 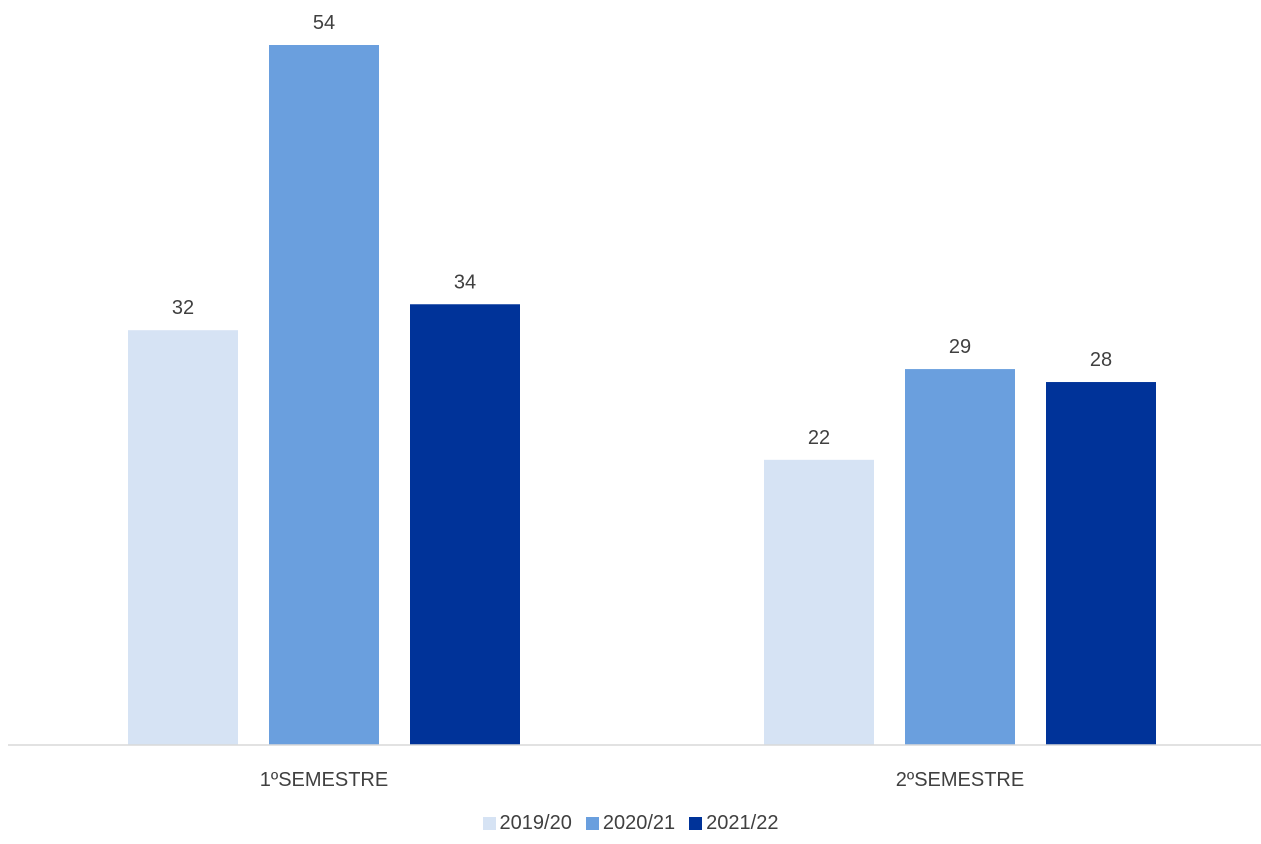 I want to click on legend-item-2021-22: 2021/22, so click(x=733, y=823).